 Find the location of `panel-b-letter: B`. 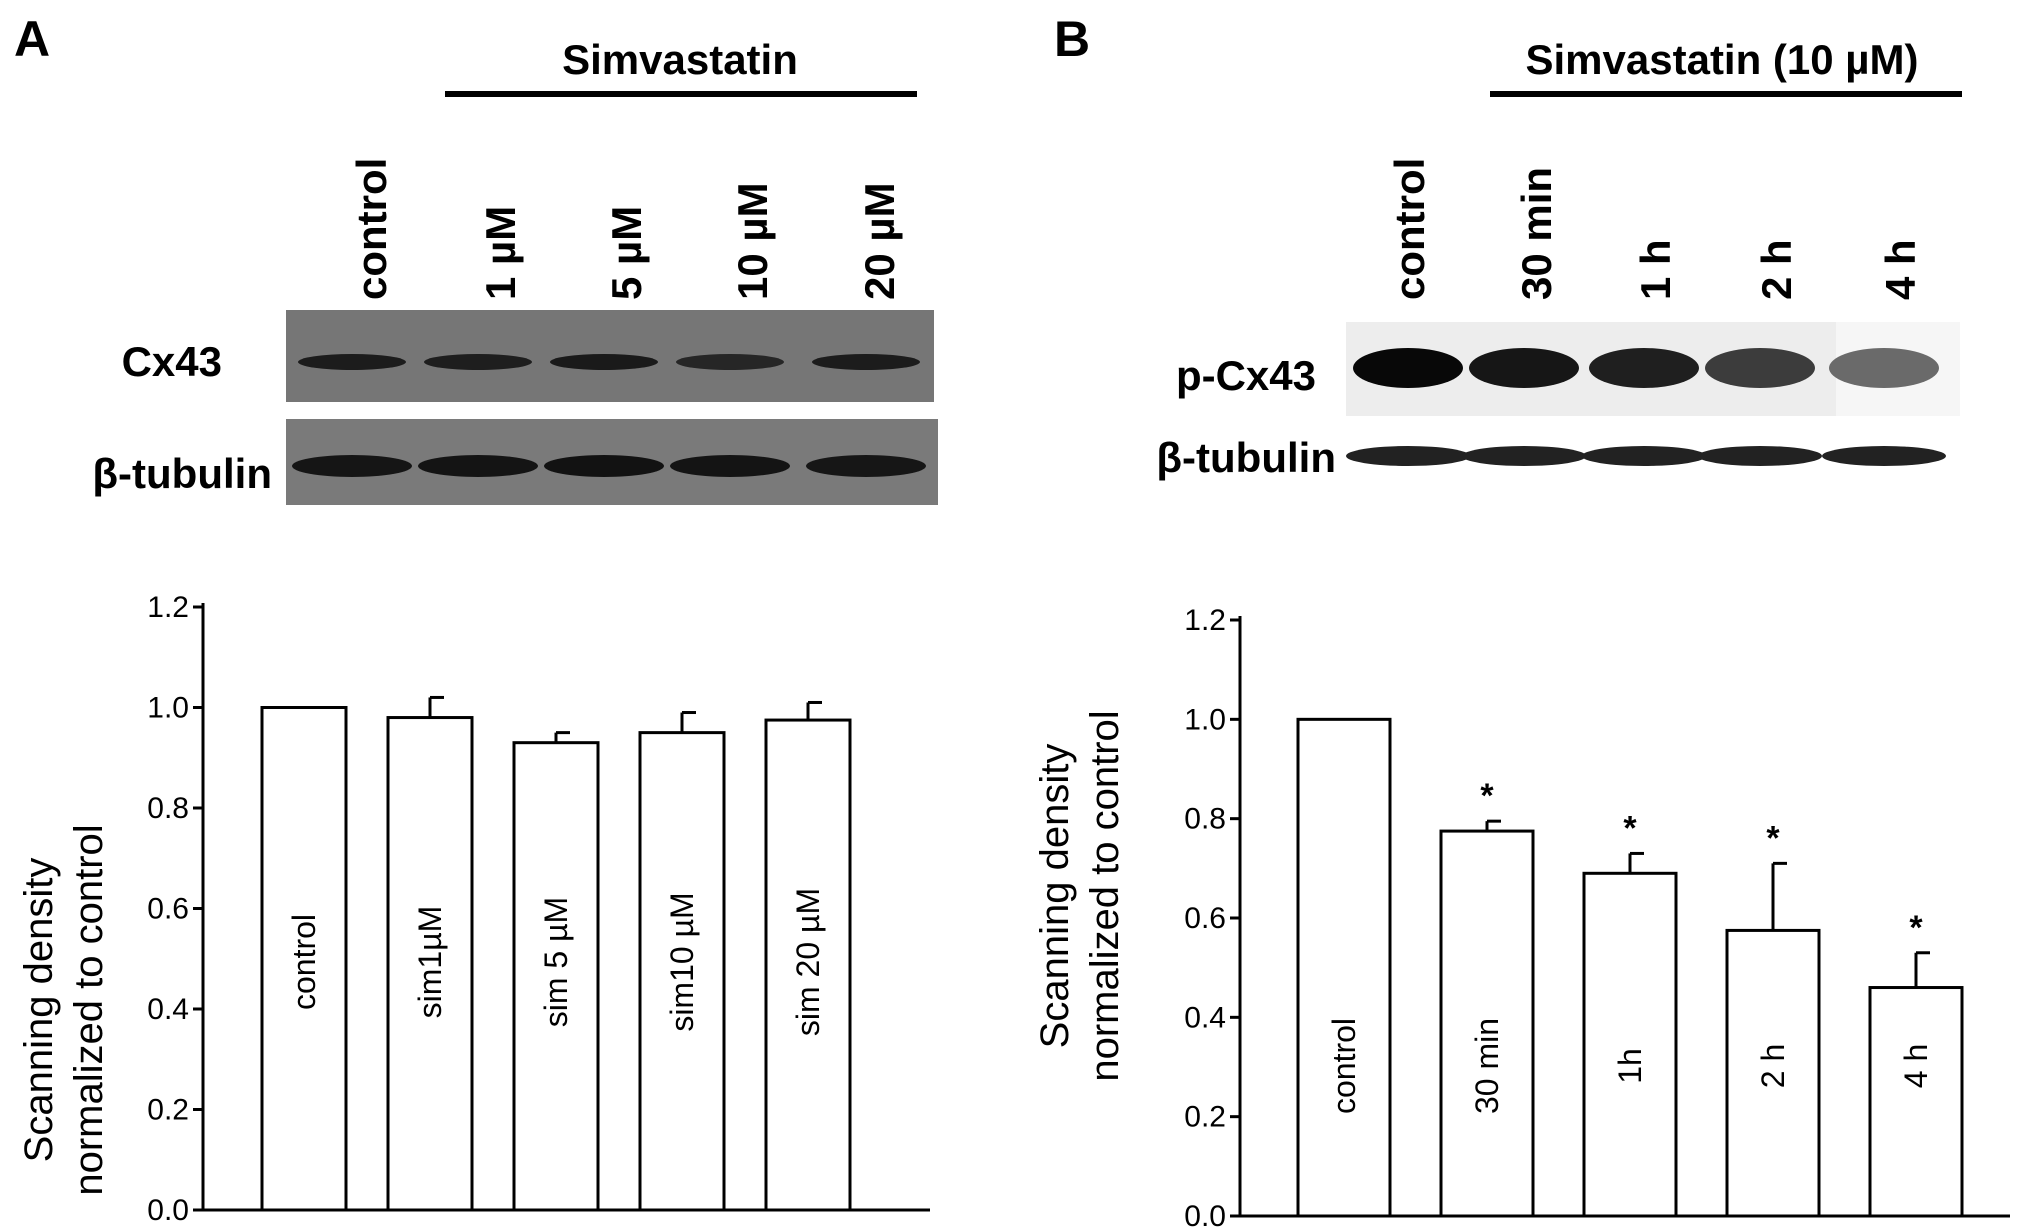

panel-b-letter: B is located at coordinates (1072, 39).